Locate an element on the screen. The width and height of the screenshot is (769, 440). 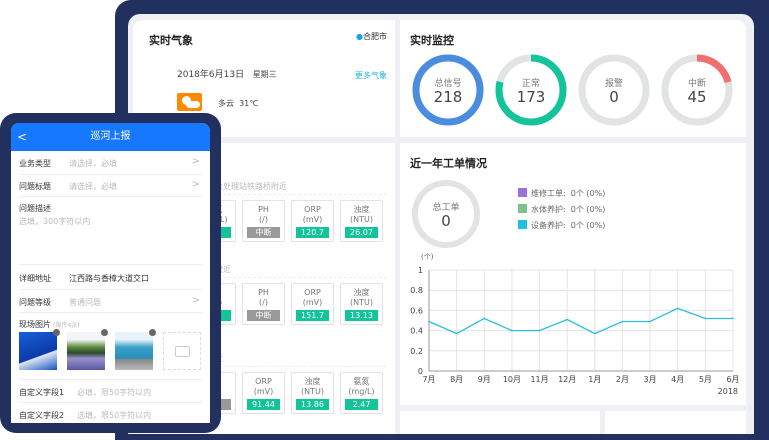
y-tick-label: 1 is located at coordinates (420, 270).